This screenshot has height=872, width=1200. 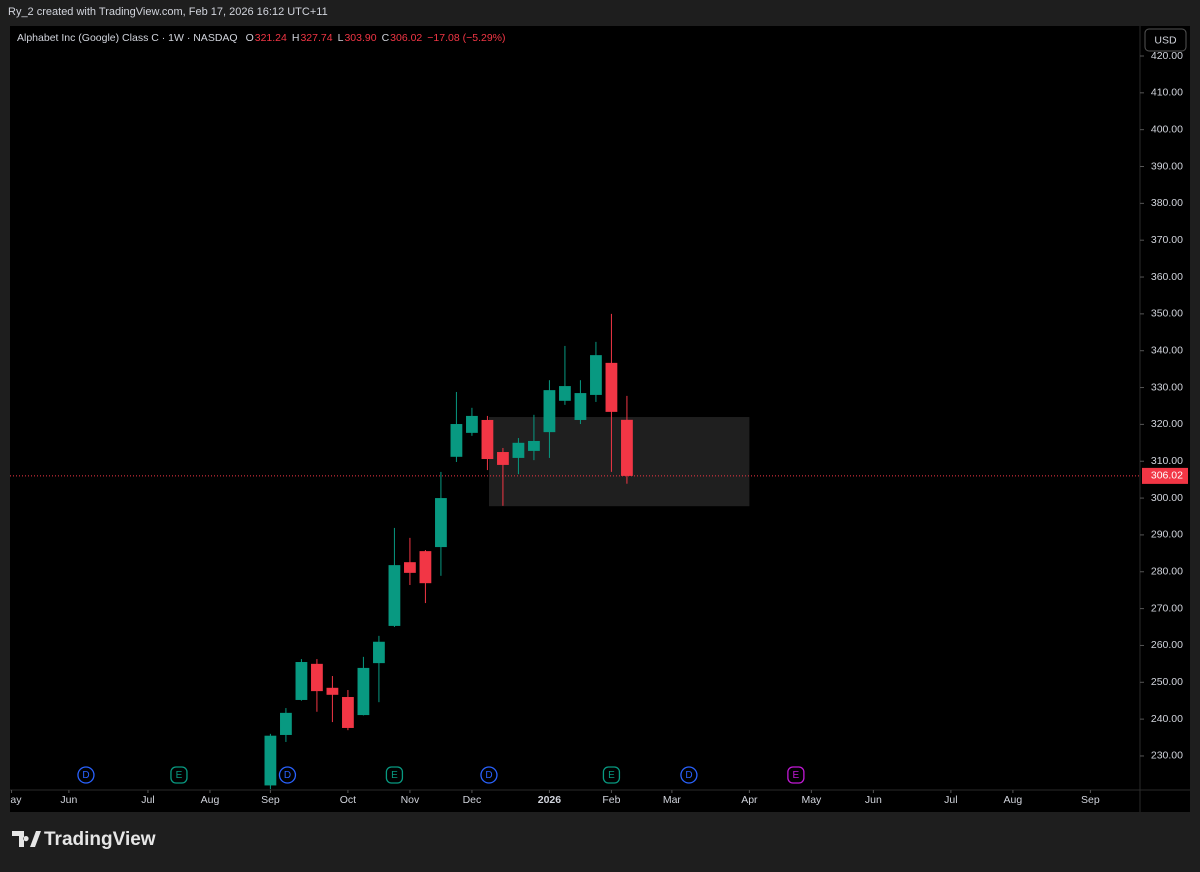 What do you see at coordinates (1167, 350) in the screenshot?
I see `y-tick-label: 340.00` at bounding box center [1167, 350].